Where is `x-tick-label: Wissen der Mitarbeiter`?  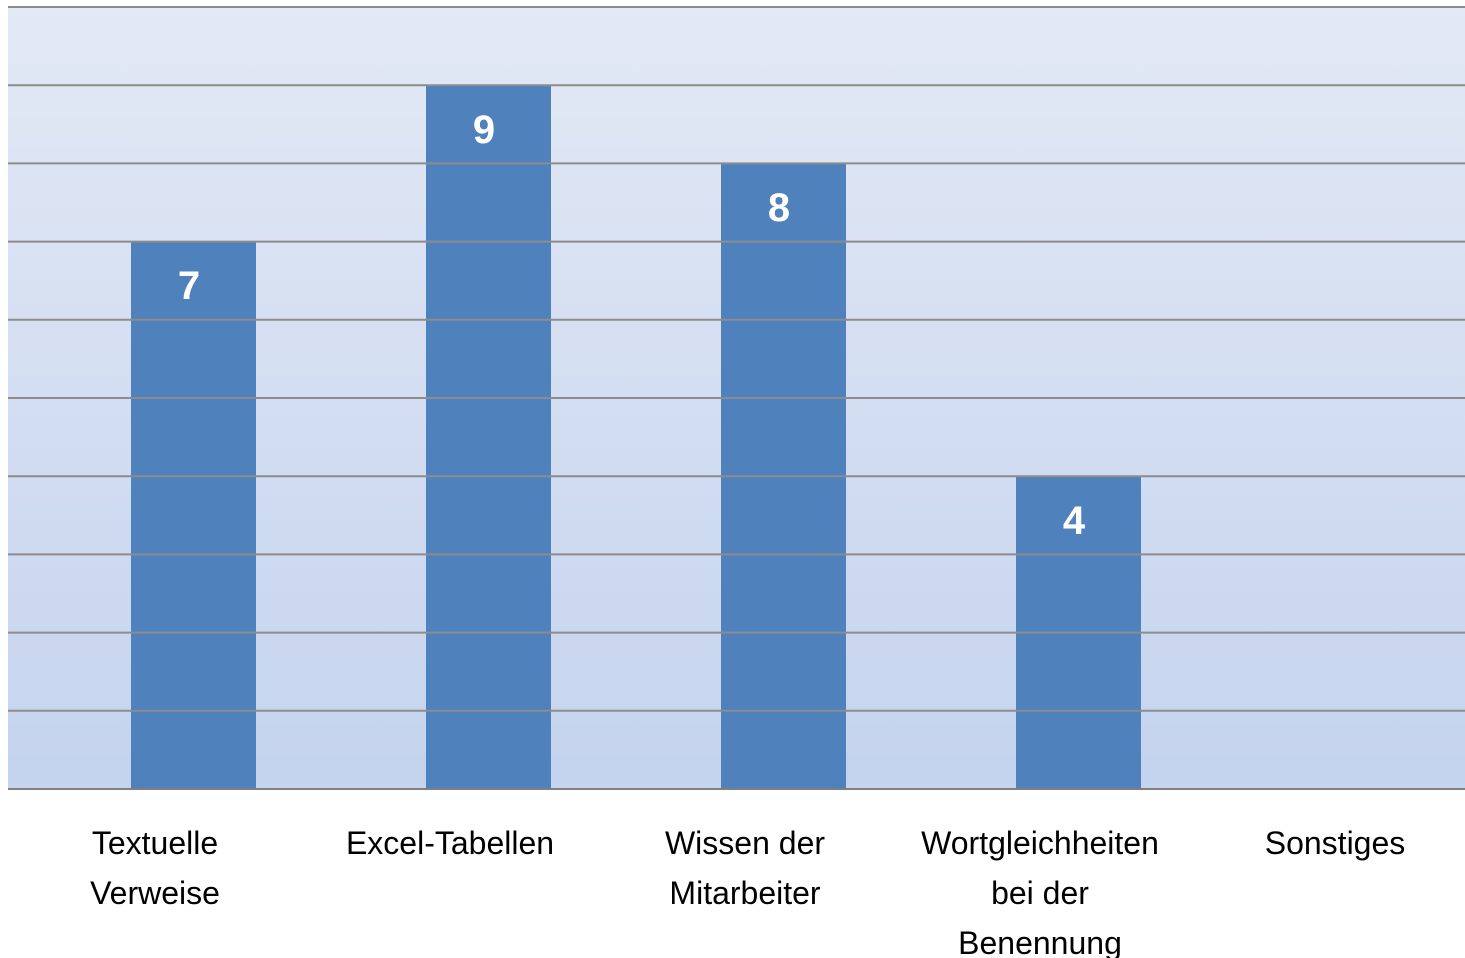
x-tick-label: Wissen der Mitarbeiter is located at coordinates (745, 868).